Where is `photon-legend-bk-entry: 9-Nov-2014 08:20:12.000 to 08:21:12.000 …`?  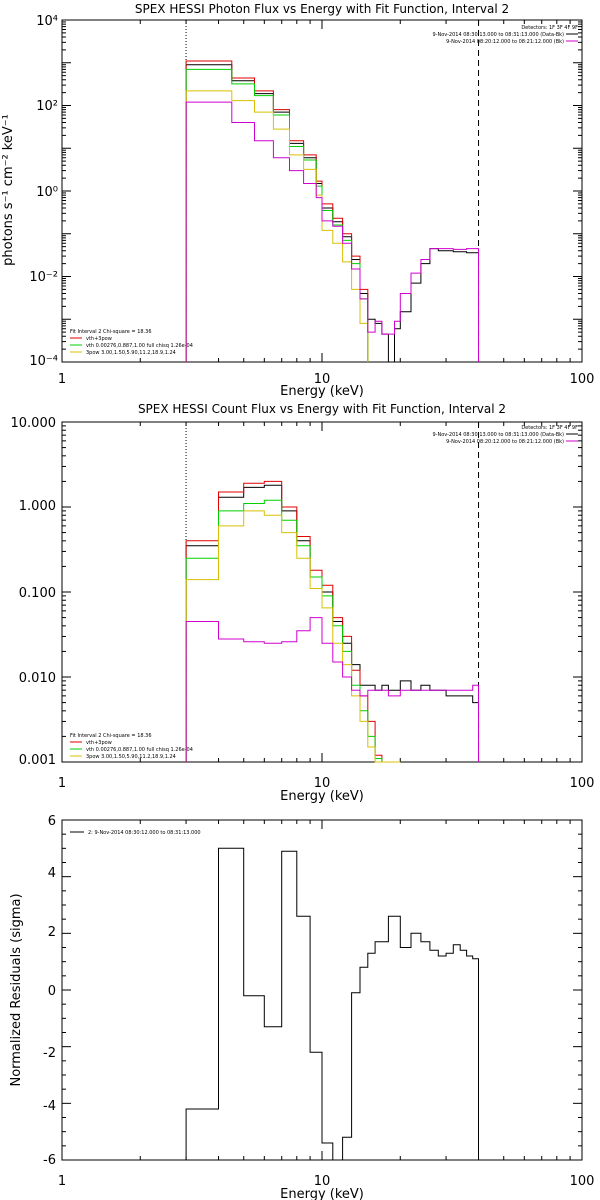
photon-legend-bk-entry: 9-Nov-2014 08:20:12.000 to 08:21:12.000 … is located at coordinates (505, 42).